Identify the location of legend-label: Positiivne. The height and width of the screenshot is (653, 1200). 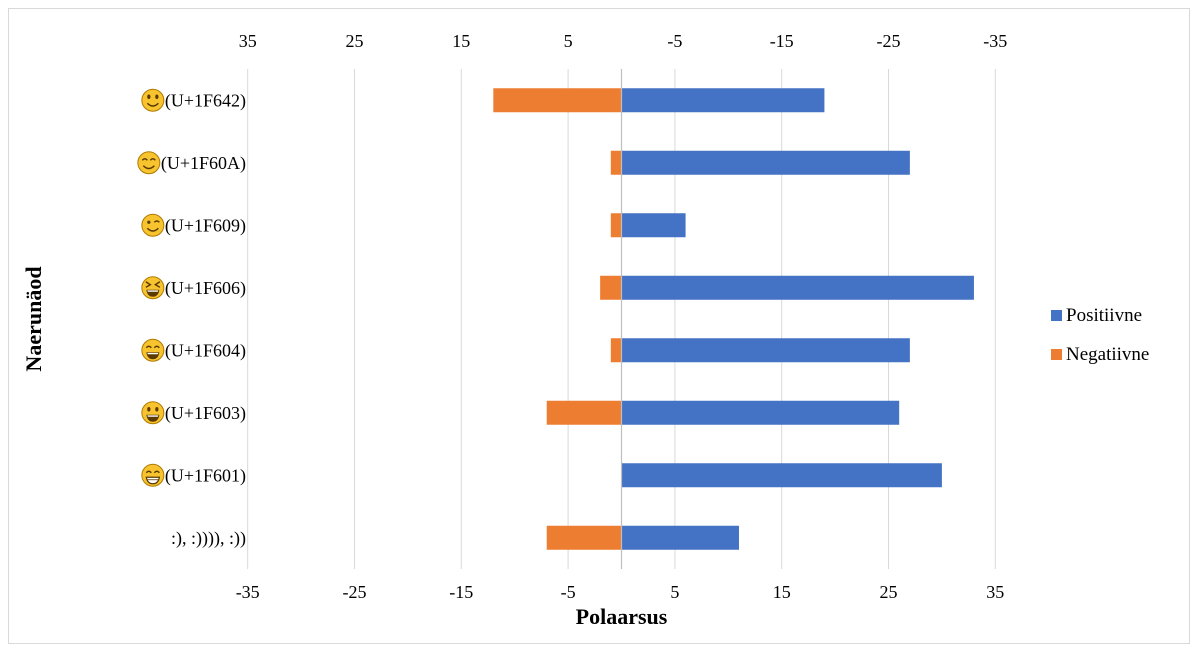
(1104, 315).